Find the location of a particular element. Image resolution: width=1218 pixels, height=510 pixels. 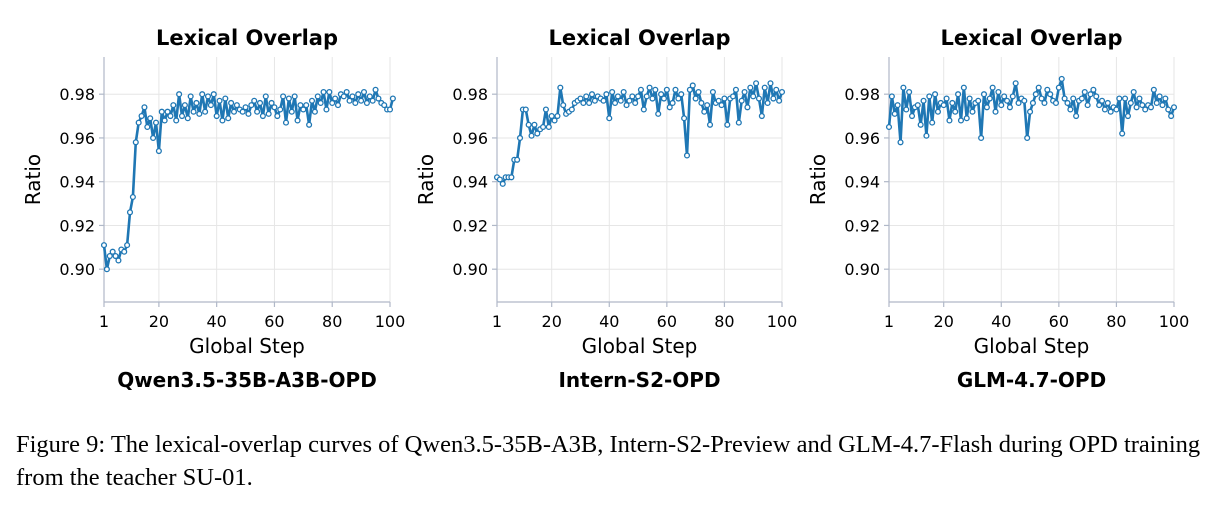

y-tick-label: 0.92 is located at coordinates (862, 225).